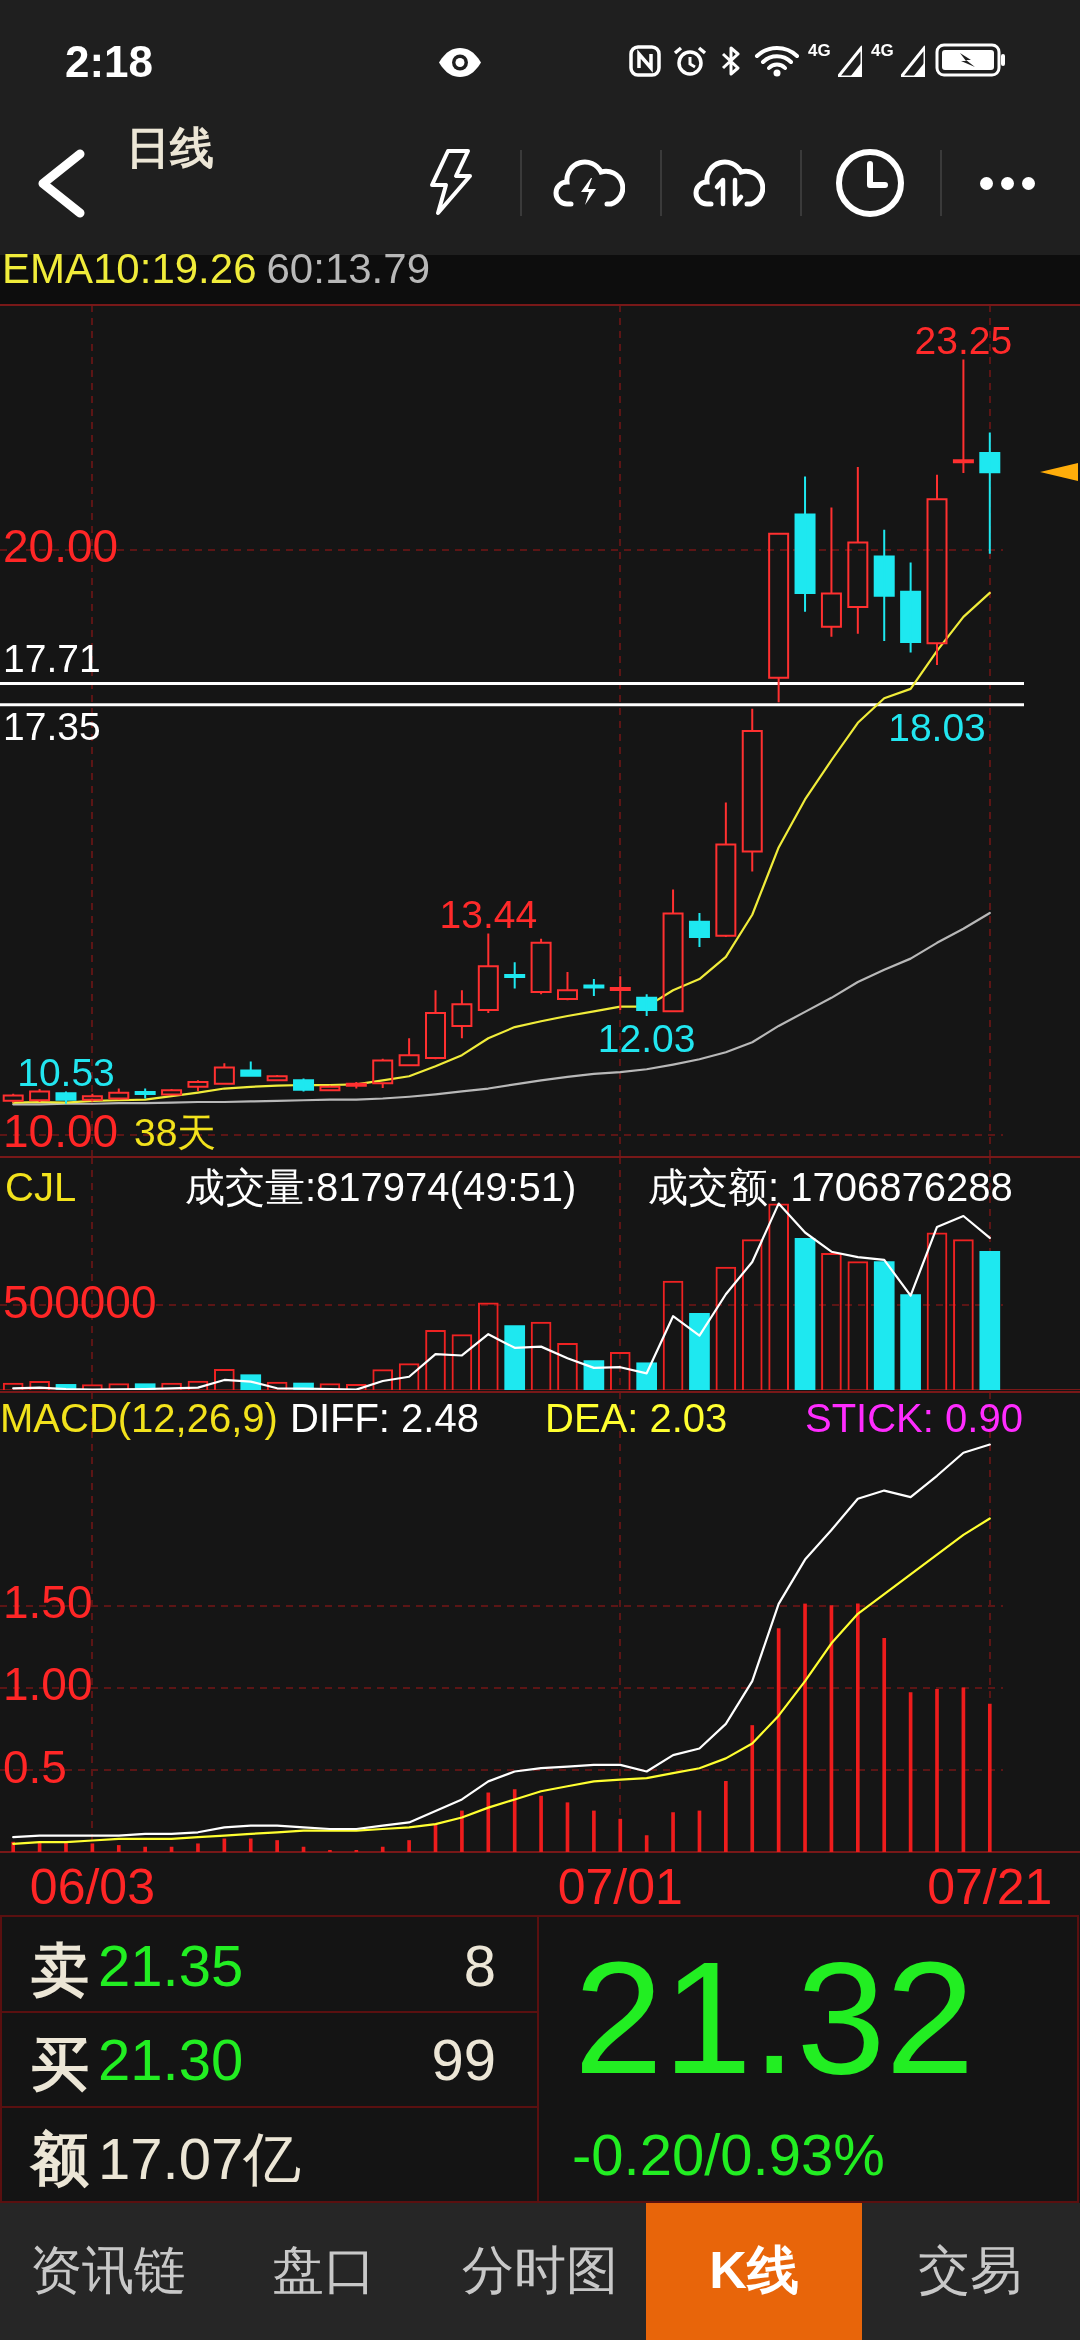 The width and height of the screenshot is (1080, 2340). What do you see at coordinates (914, 1418) in the screenshot?
I see `annotation: STICK: 0.90` at bounding box center [914, 1418].